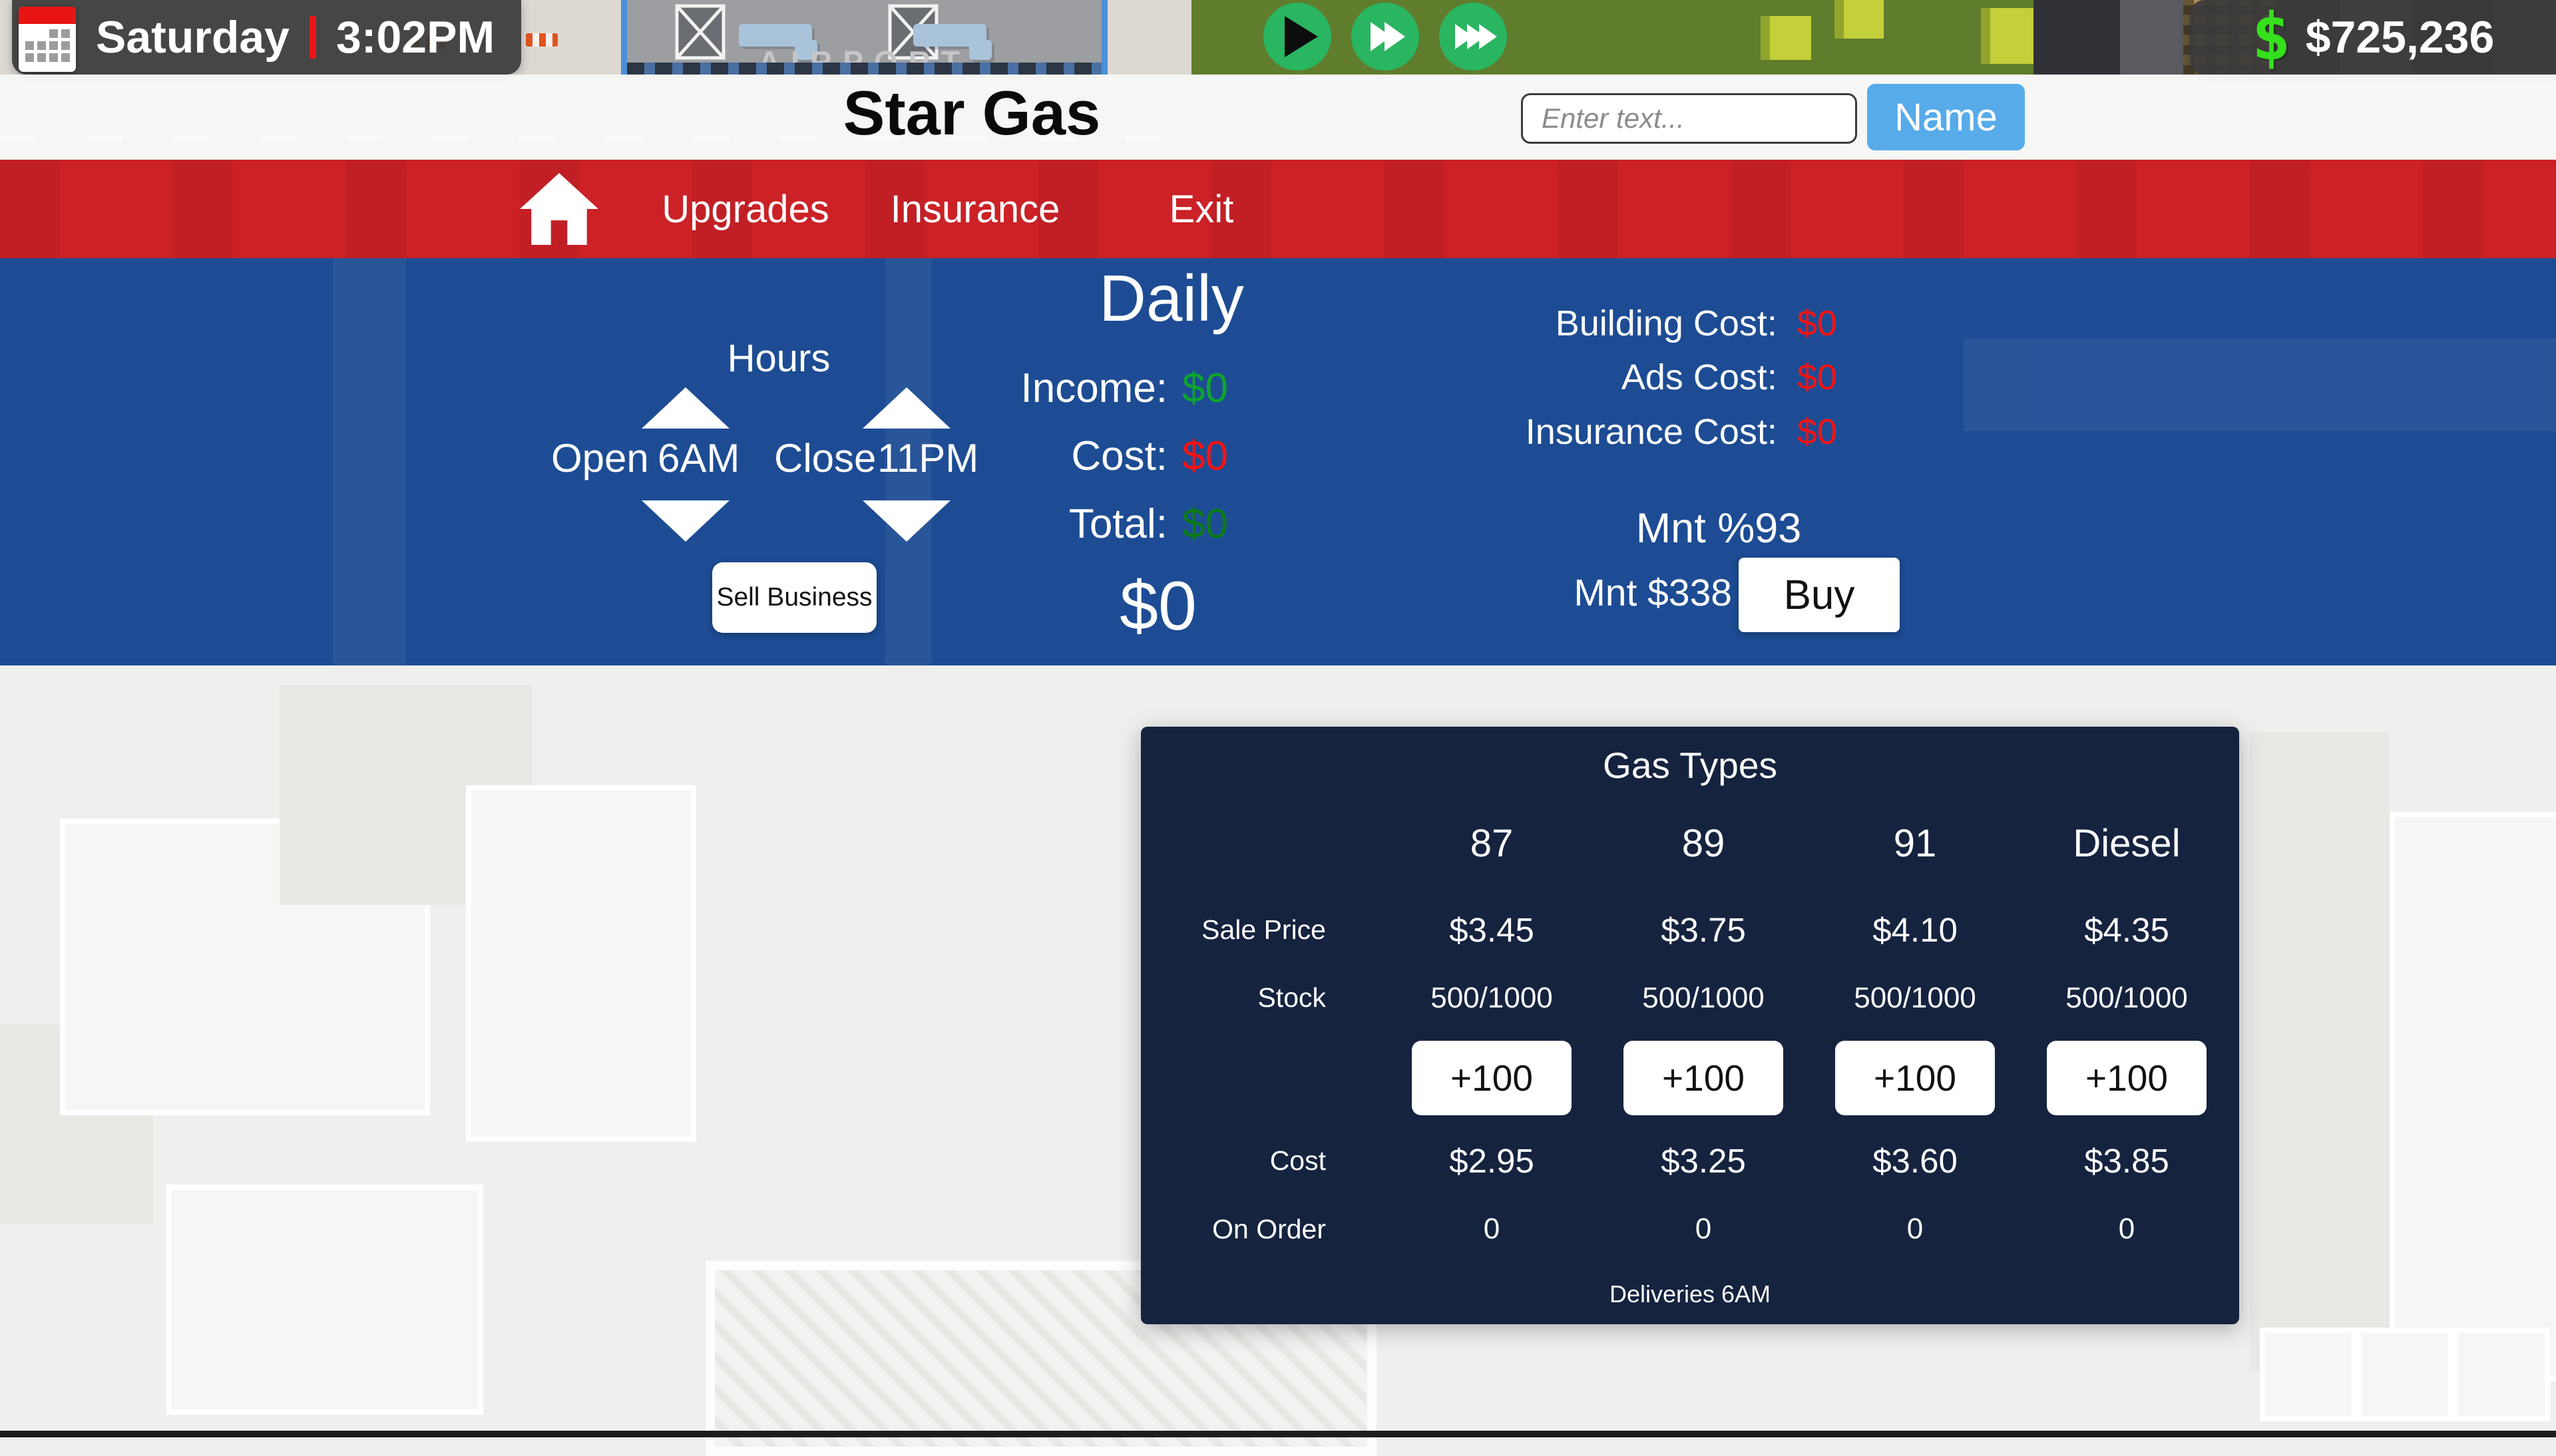  Describe the element at coordinates (864, 37) in the screenshot. I see `airport-roof: AIRPORT` at that location.